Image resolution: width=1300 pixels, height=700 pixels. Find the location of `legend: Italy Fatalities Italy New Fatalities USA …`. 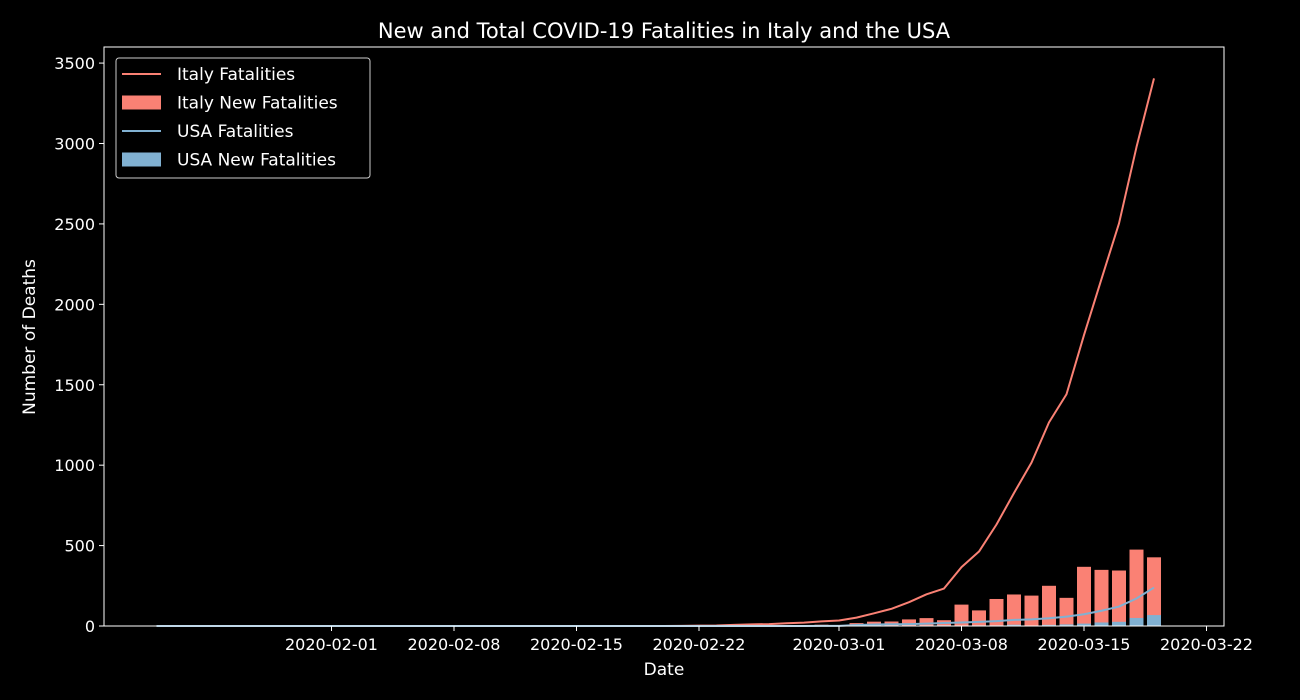

legend: Italy Fatalities Italy New Fatalities USA … is located at coordinates (243, 118).